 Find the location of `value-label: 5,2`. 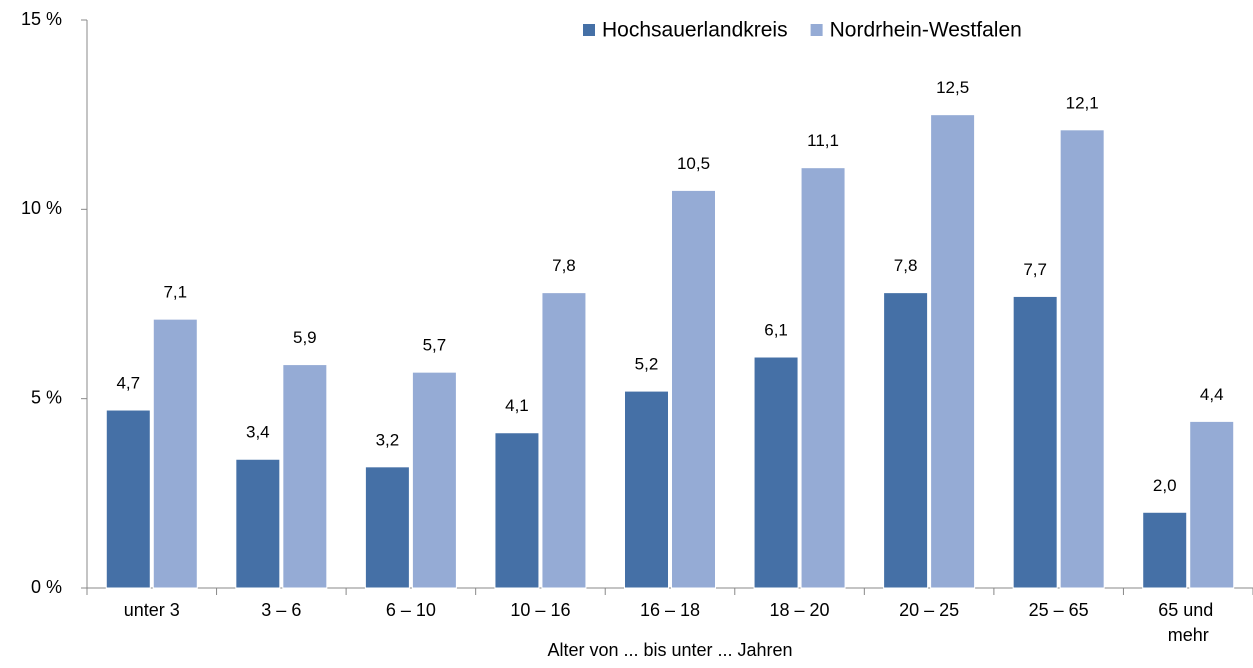

value-label: 5,2 is located at coordinates (647, 364).